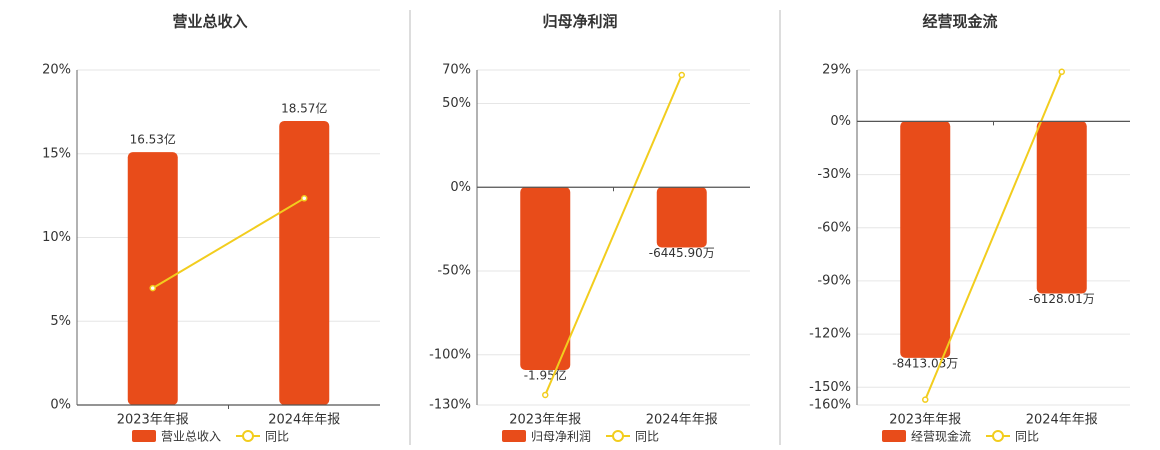 Image resolution: width=1160 pixels, height=450 pixels. What do you see at coordinates (545, 374) in the screenshot?
I see `data-label: -1.95亿` at bounding box center [545, 374].